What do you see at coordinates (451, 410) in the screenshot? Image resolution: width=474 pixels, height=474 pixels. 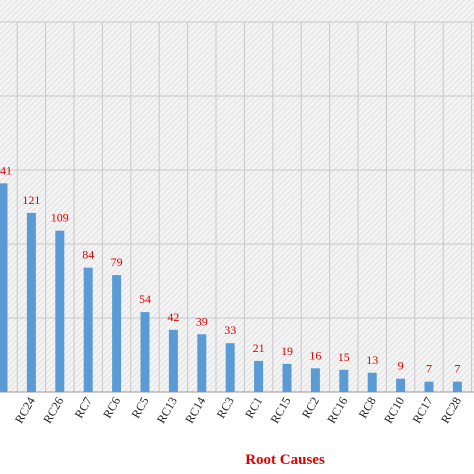 I see `x-tick-label: RC28` at bounding box center [451, 410].